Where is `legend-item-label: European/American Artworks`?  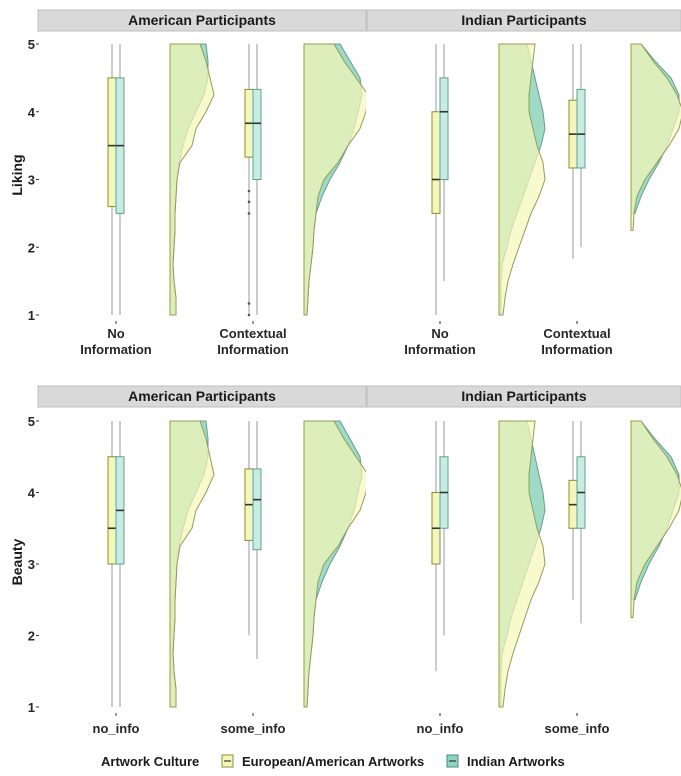
legend-item-label: European/American Artworks is located at coordinates (333, 761).